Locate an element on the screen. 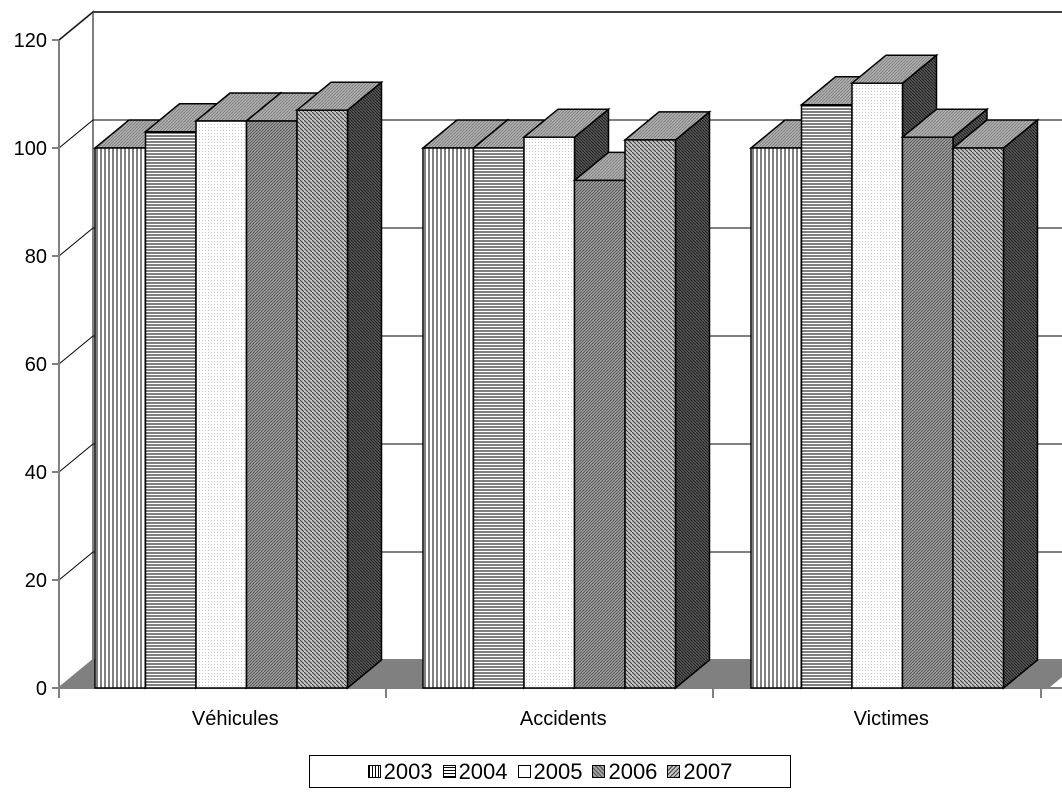 The image size is (1062, 795). bar-Véhicules-2007 is located at coordinates (339, 385).